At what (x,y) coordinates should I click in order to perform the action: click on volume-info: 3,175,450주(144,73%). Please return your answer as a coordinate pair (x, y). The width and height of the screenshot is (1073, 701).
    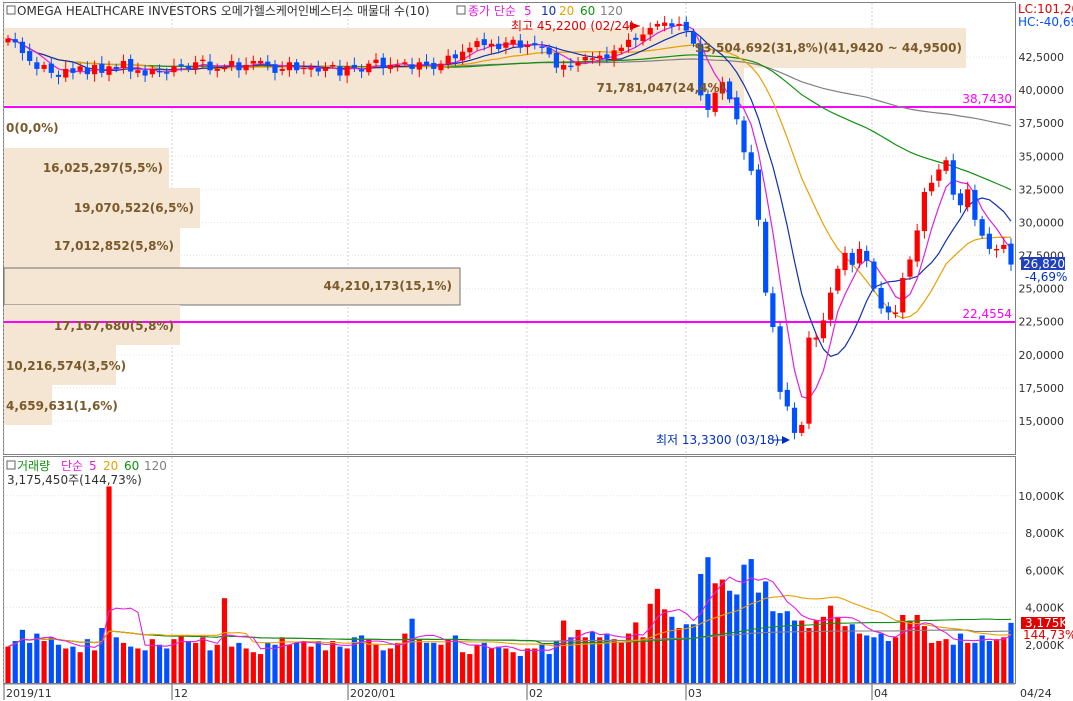
    Looking at the image, I should click on (74, 480).